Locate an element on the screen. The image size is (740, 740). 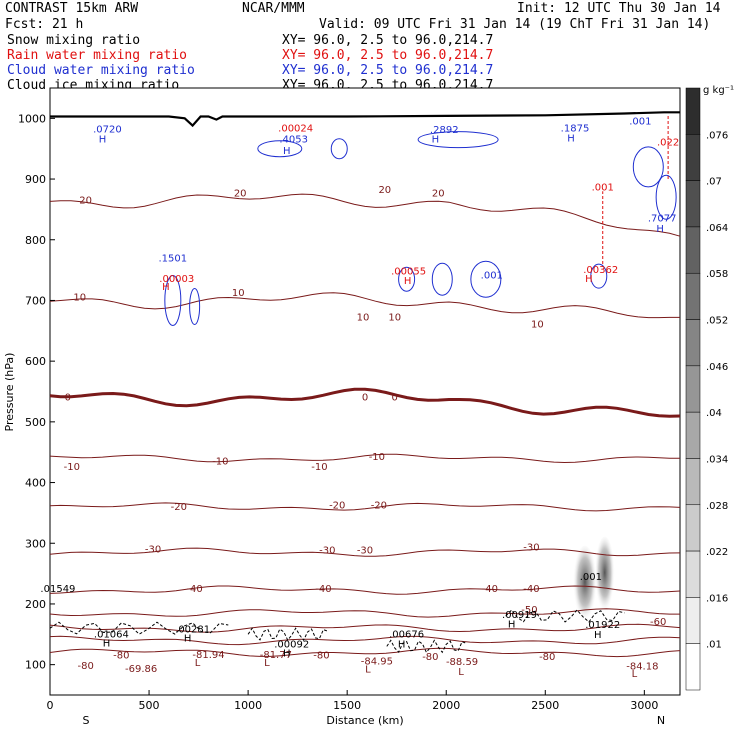
y-tick-label: 800 is located at coordinates (35, 240).